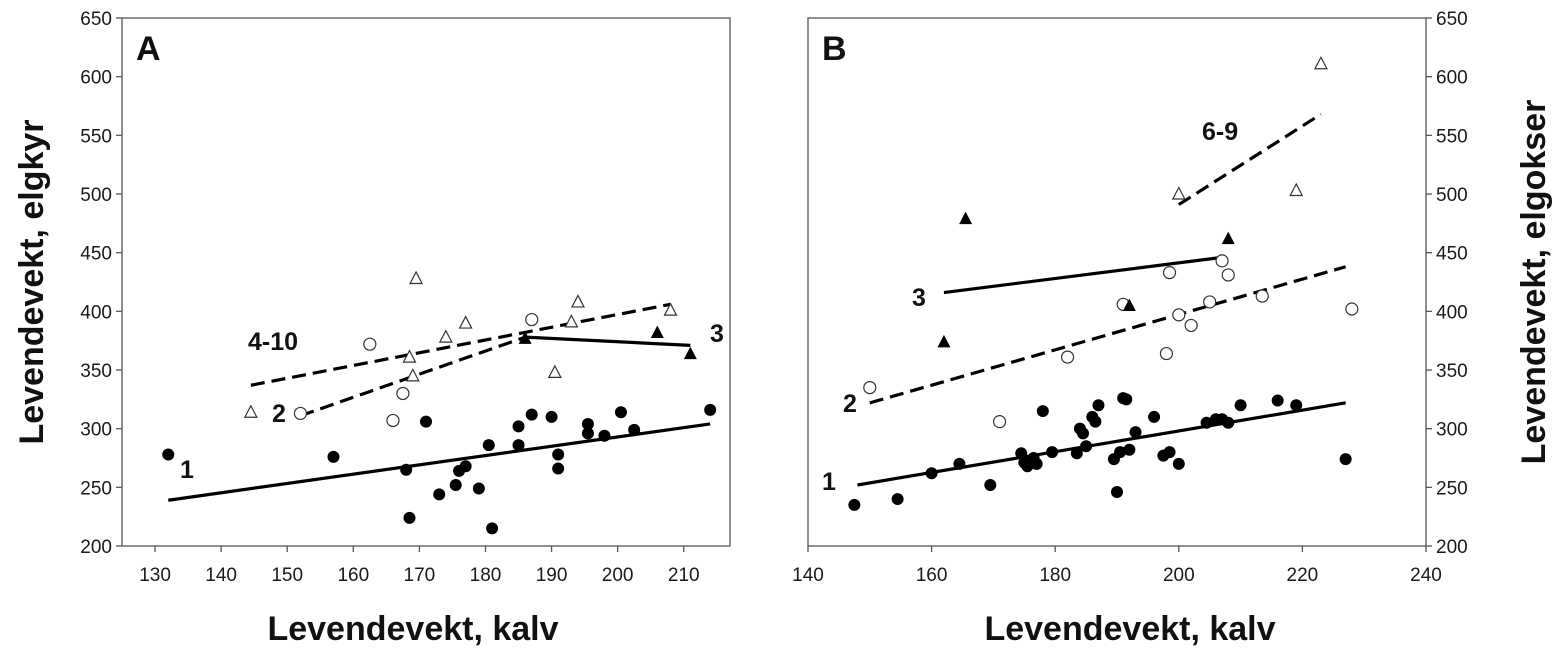 This screenshot has height=650, width=1561. I want to click on y-tick-label: 200, so click(1452, 547).